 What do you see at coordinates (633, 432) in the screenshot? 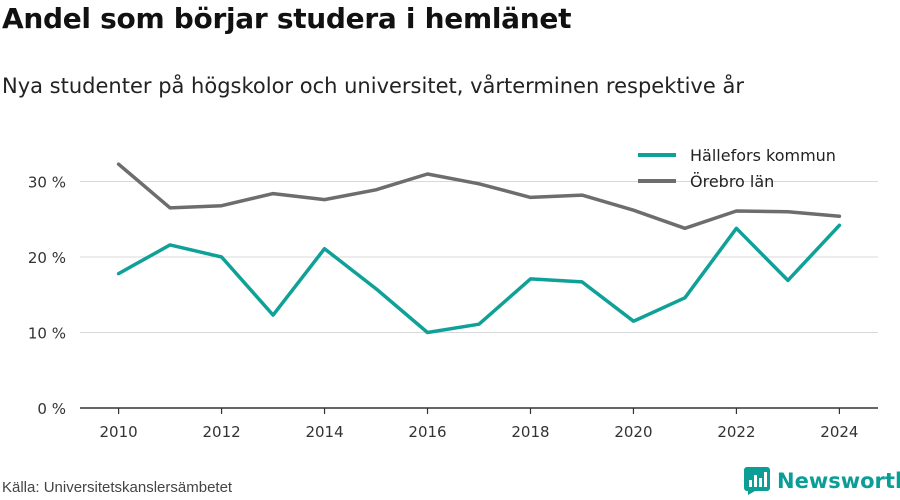
I see `x-tick-label: 2020` at bounding box center [633, 432].